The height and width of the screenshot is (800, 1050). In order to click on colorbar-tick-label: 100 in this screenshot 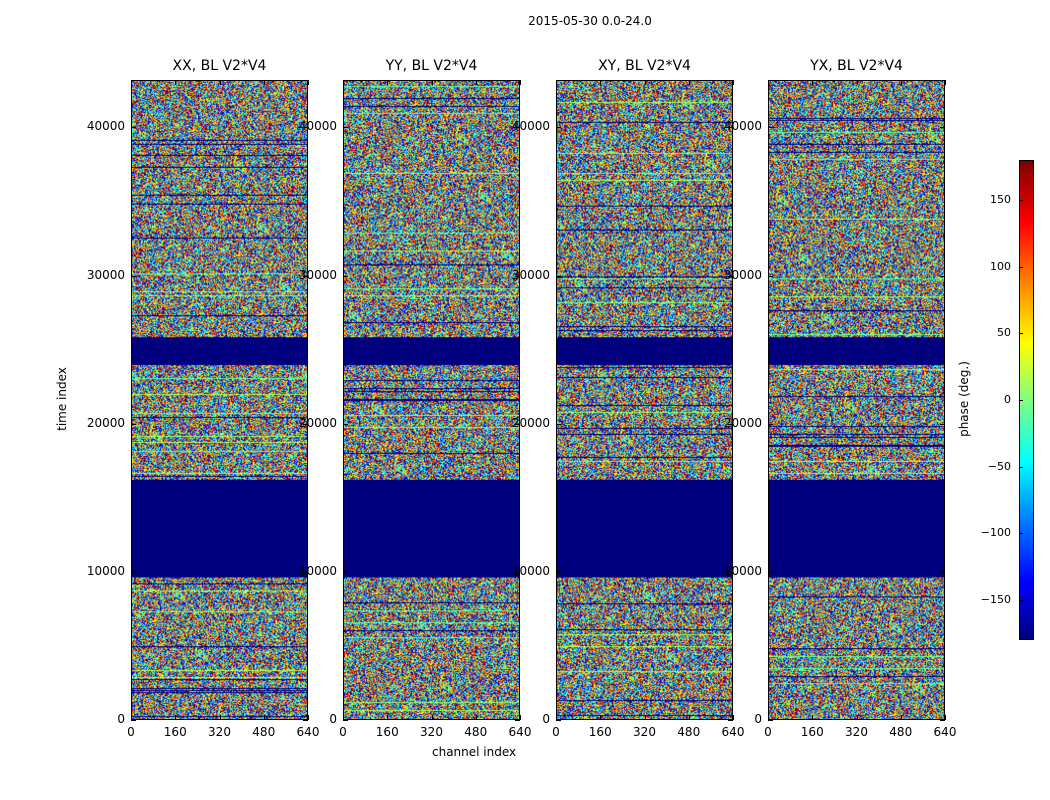, I will do `click(1000, 266)`.